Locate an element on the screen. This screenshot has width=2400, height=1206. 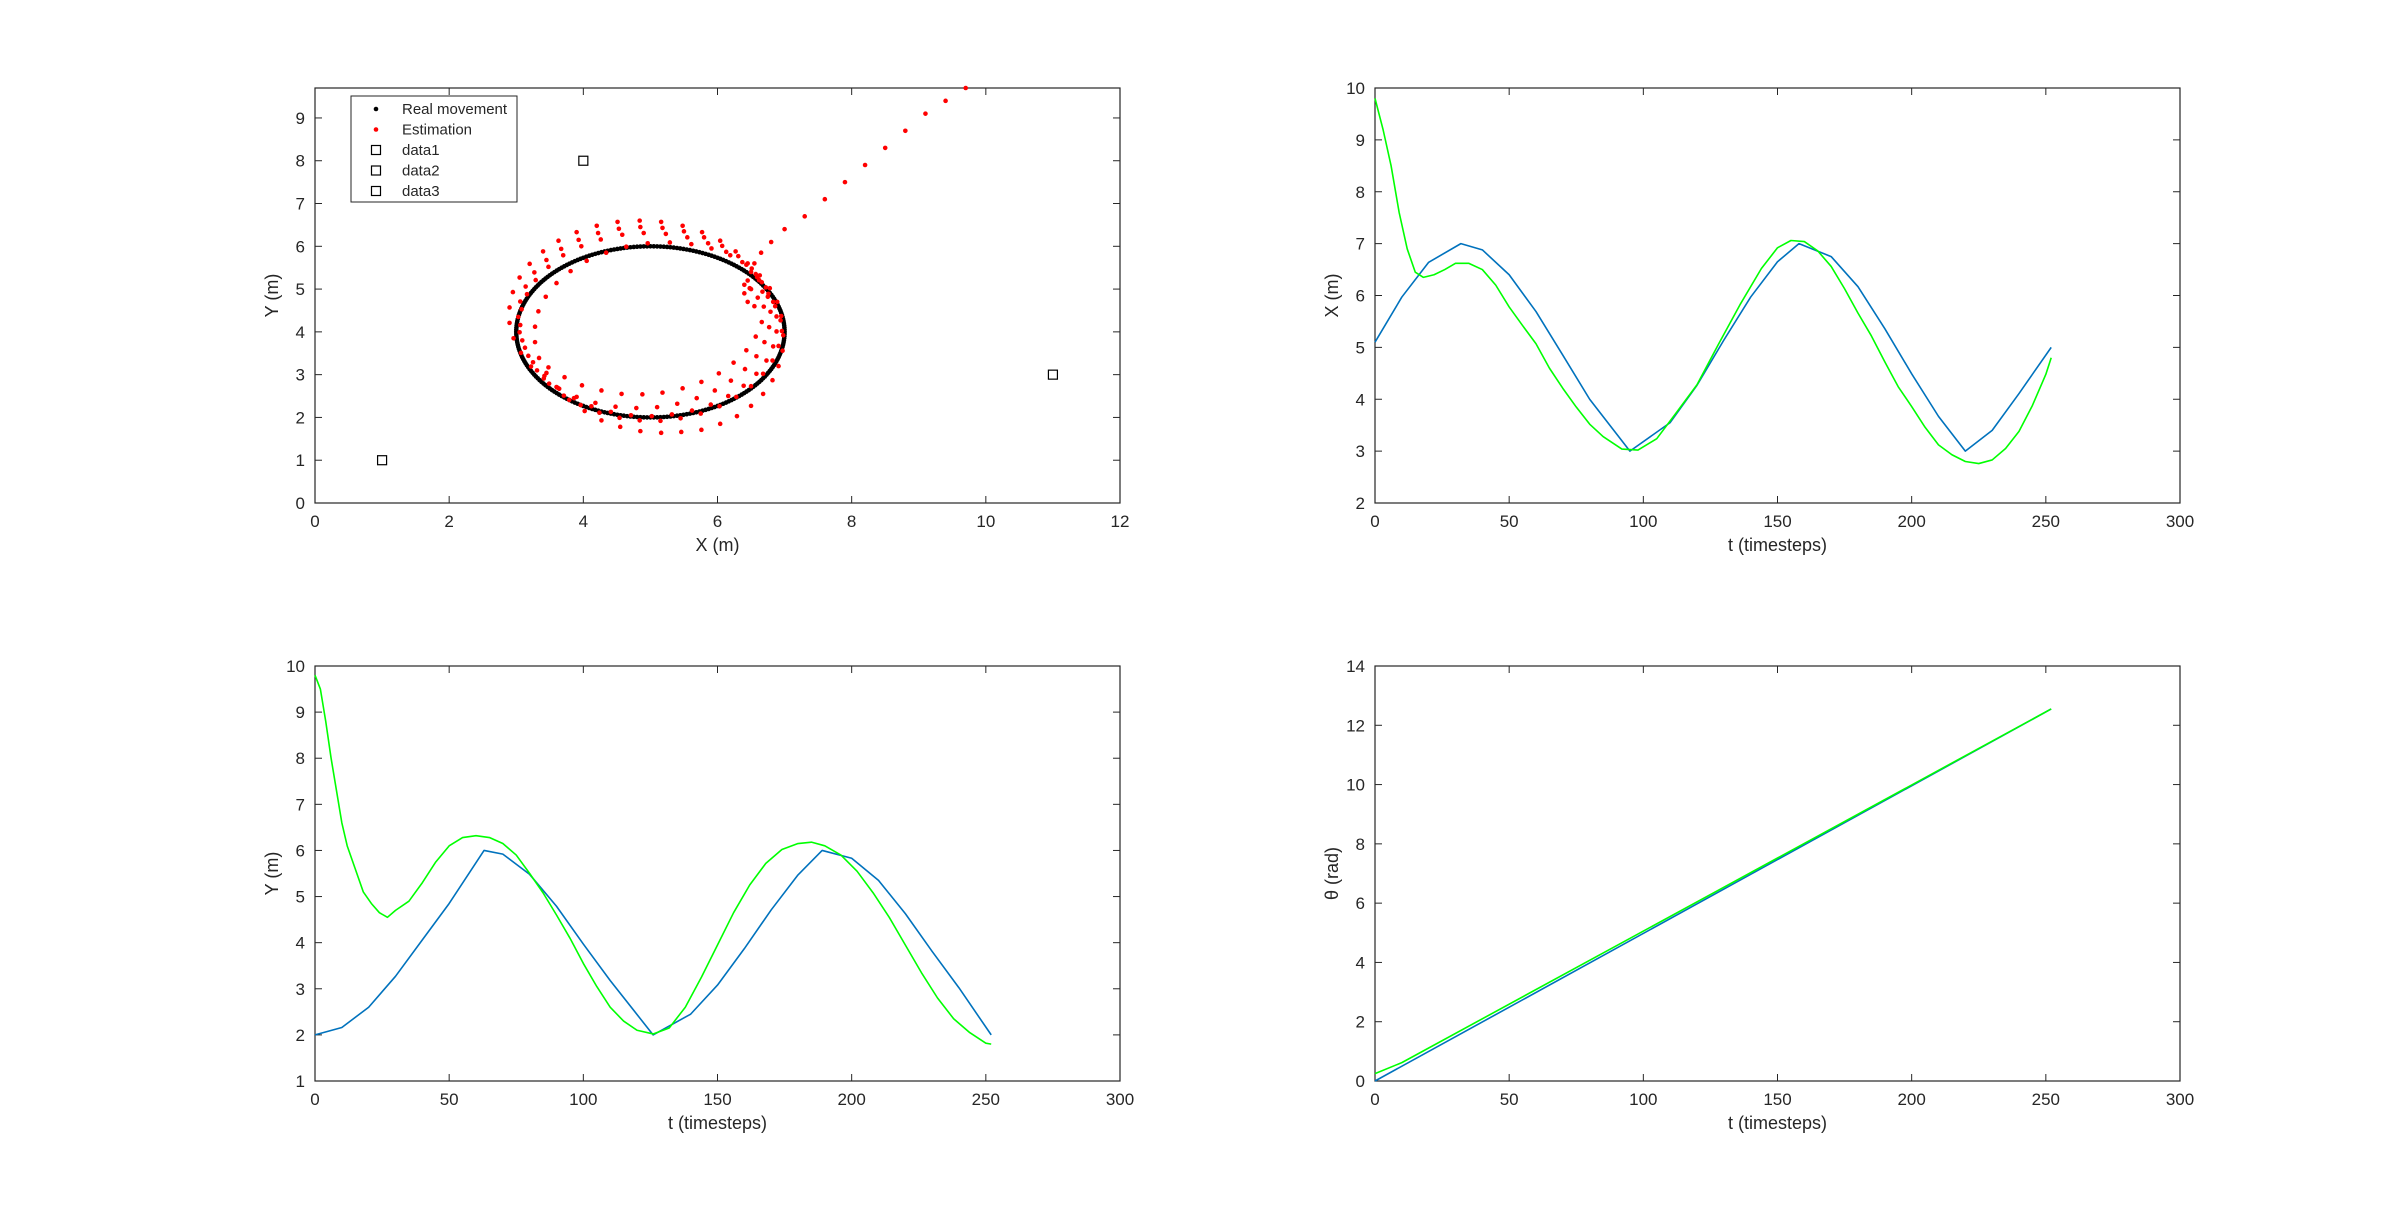
x-tick-label: 250 is located at coordinates (2046, 521).